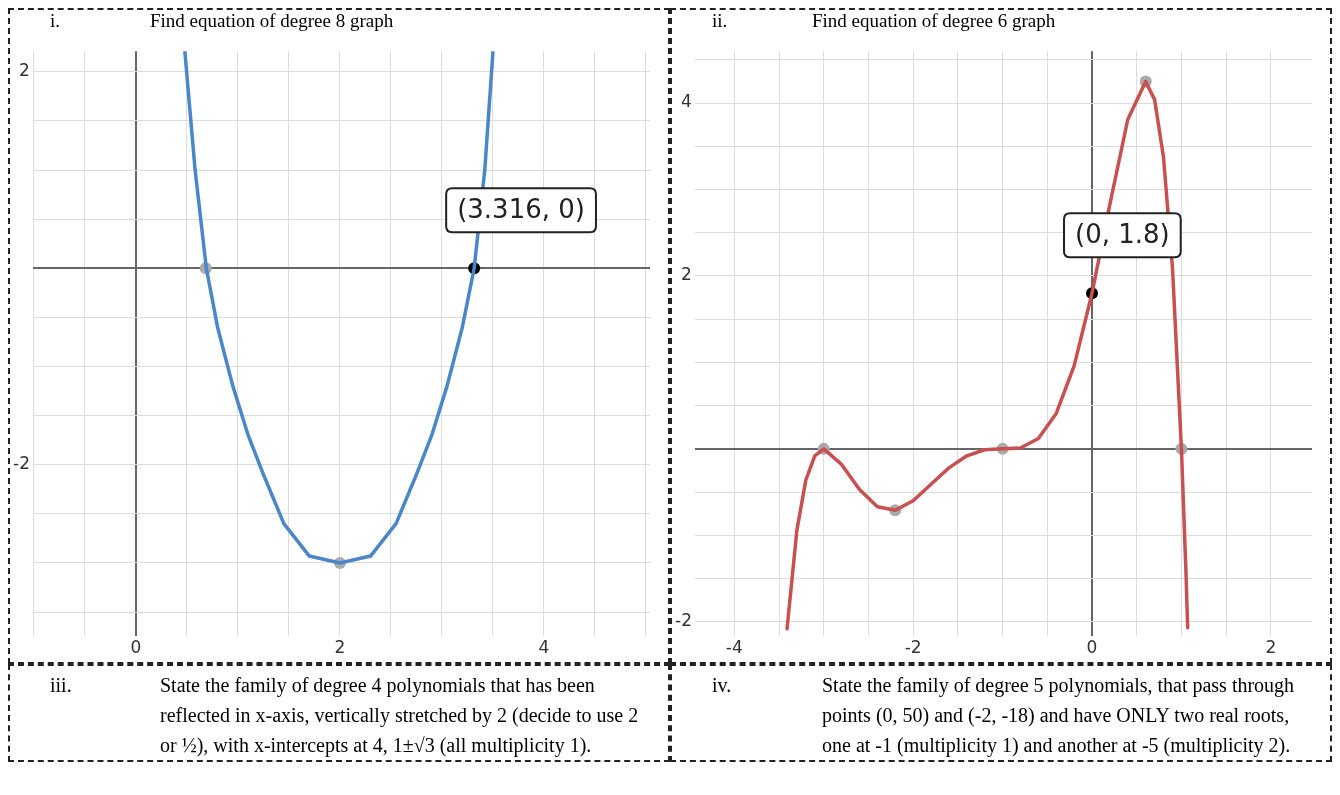 The height and width of the screenshot is (795, 1340). I want to click on text: iv., so click(722, 685).